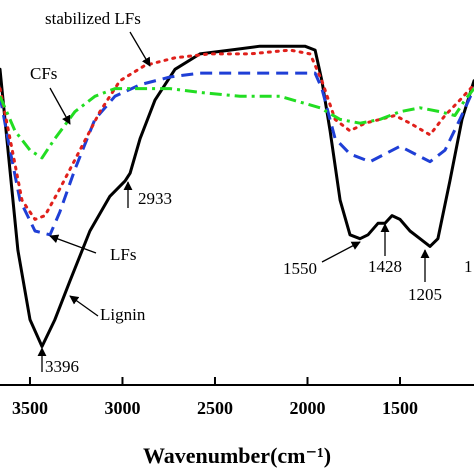 The image size is (474, 474). I want to click on legend-label: Lignin, so click(123, 314).